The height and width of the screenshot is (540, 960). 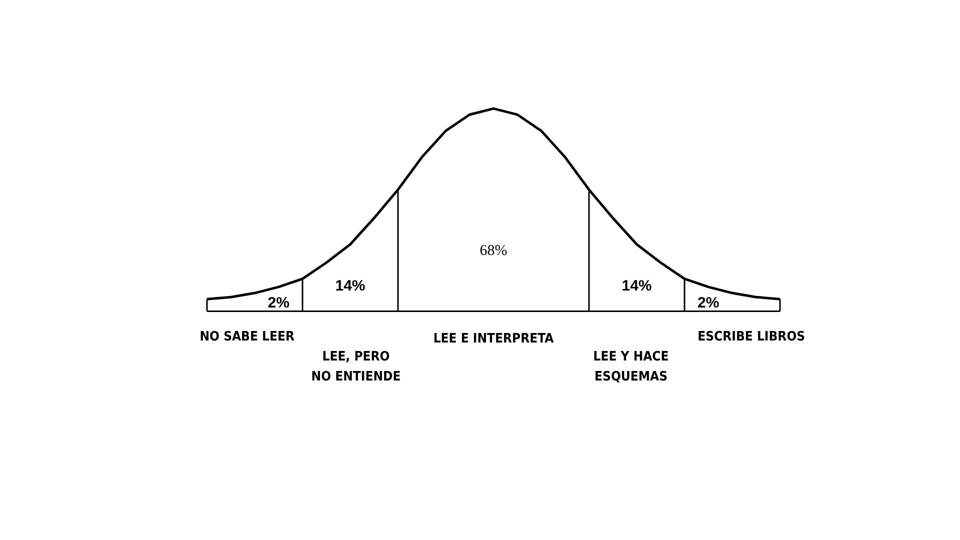 What do you see at coordinates (494, 251) in the screenshot?
I see `annotation: 68%` at bounding box center [494, 251].